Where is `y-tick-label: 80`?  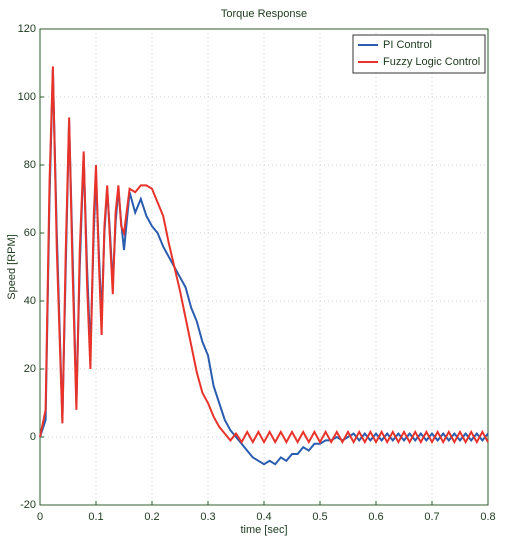
y-tick-label: 80 is located at coordinates (30, 165).